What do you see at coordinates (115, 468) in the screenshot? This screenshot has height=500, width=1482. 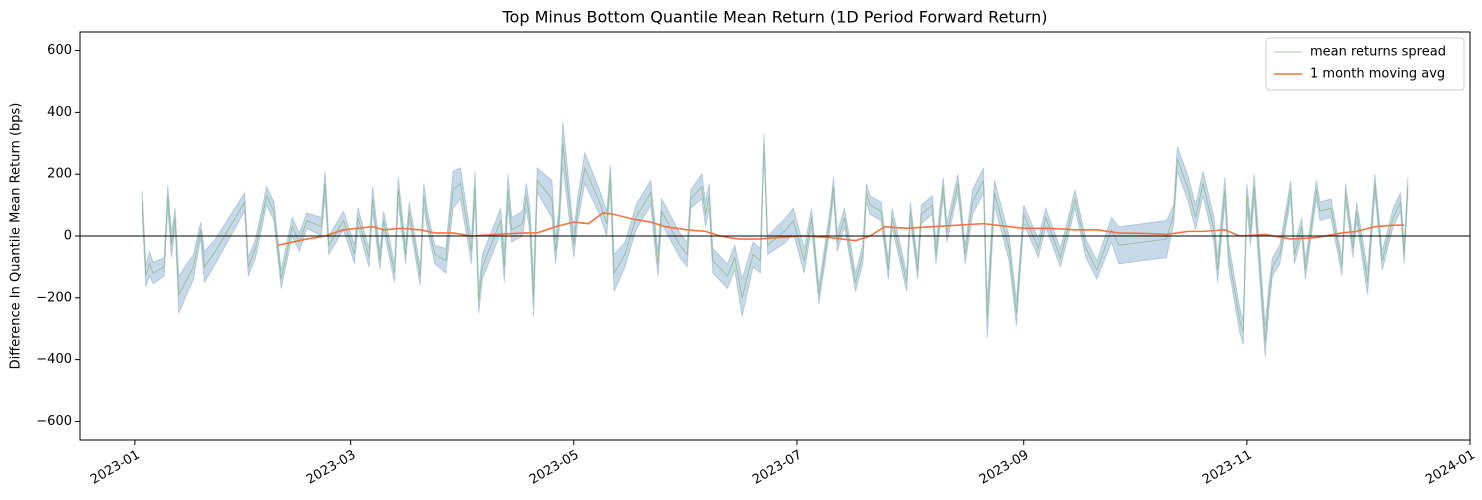 I see `x-tick-label: 2023-01` at bounding box center [115, 468].